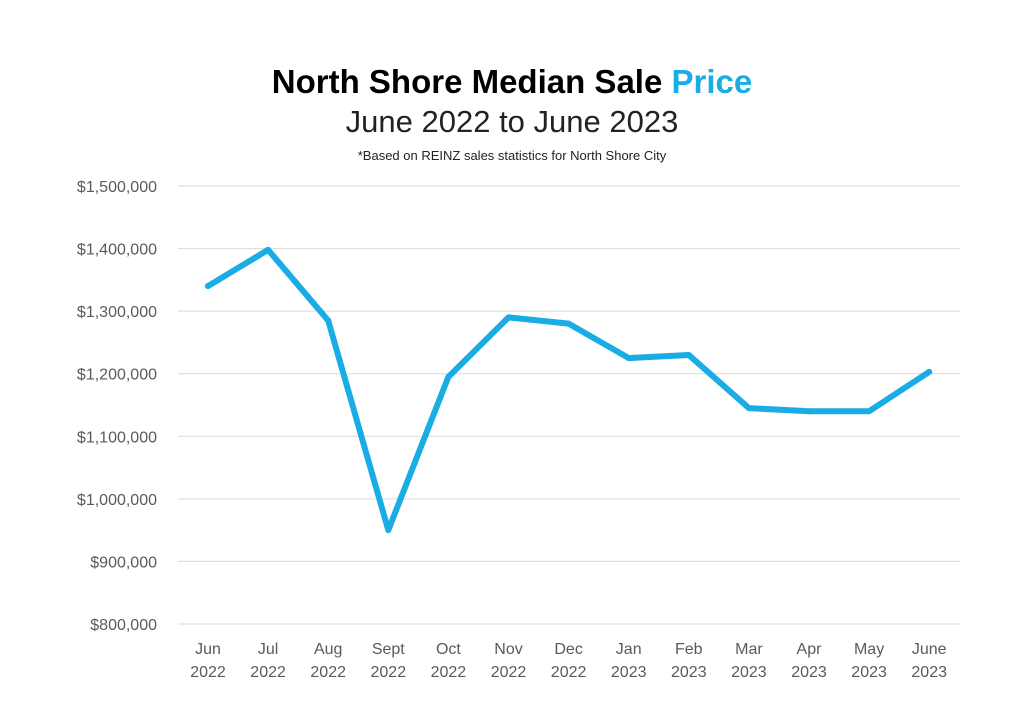 The height and width of the screenshot is (709, 1024). What do you see at coordinates (749, 649) in the screenshot?
I see `x-tick-label-month: Mar` at bounding box center [749, 649].